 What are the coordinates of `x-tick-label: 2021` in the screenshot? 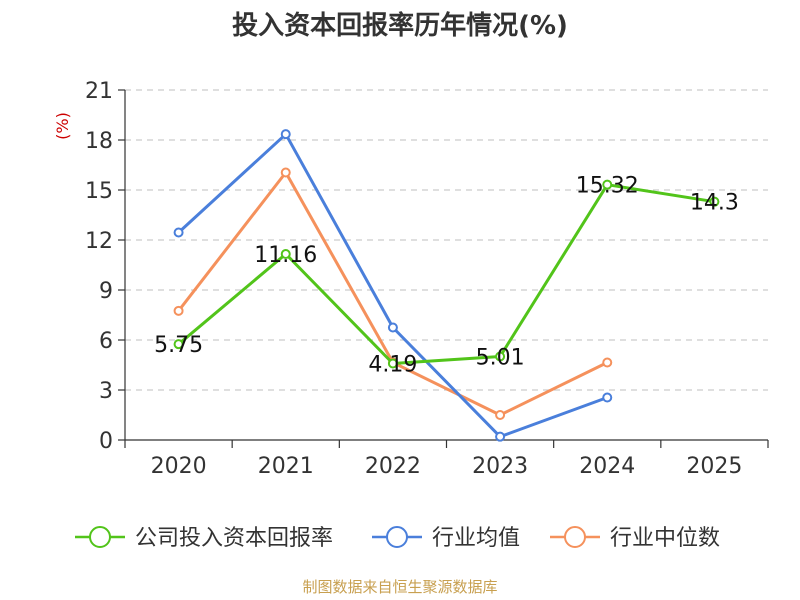 It's located at (286, 466).